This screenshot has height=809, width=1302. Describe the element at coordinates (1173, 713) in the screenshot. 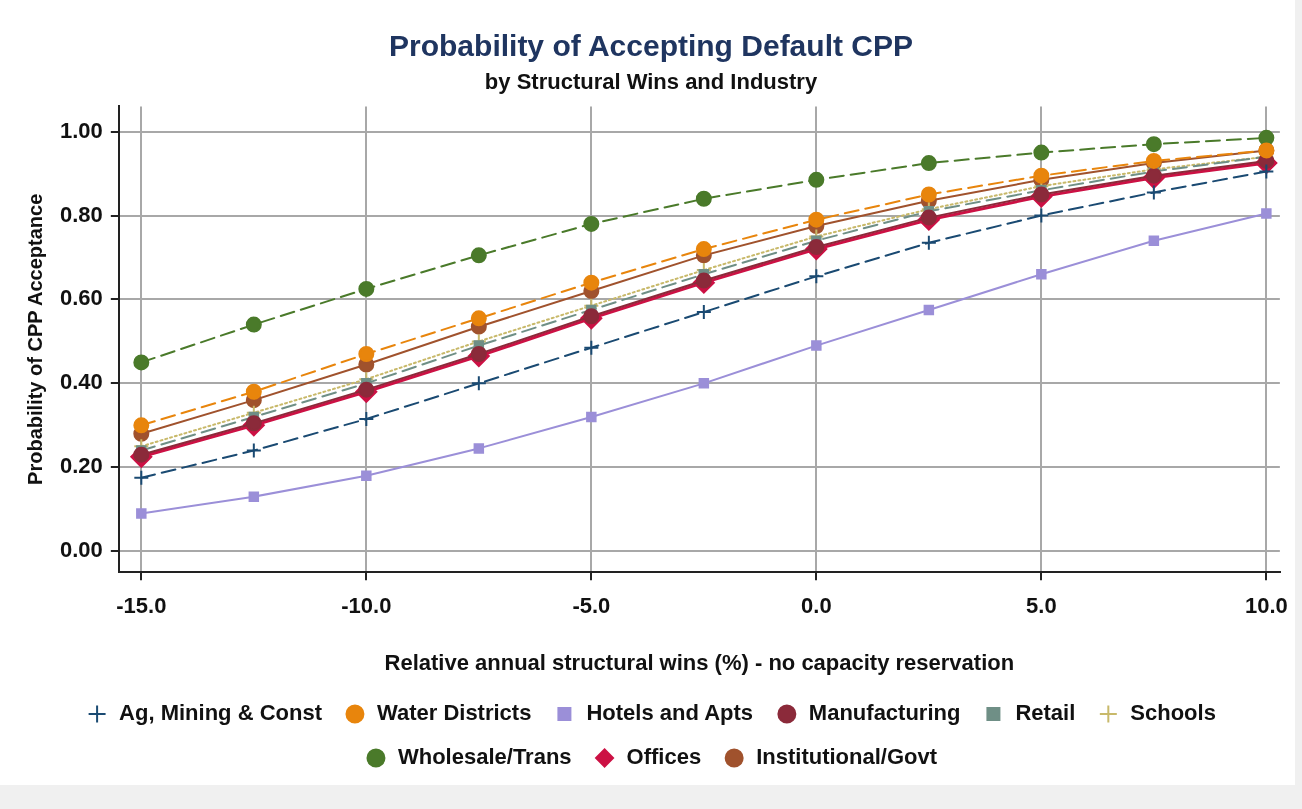

I see `legend-label: Schools` at that location.